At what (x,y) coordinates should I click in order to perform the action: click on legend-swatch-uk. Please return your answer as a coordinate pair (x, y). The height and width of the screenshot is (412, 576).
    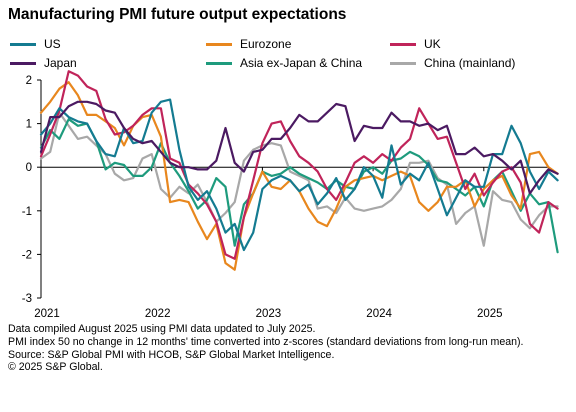
    Looking at the image, I should click on (403, 44).